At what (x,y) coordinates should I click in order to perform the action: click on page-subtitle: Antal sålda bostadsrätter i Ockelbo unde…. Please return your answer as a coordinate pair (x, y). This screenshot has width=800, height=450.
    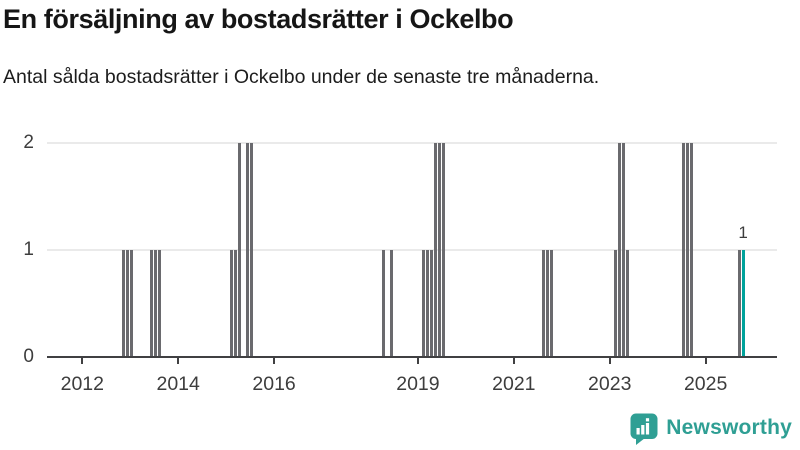
    Looking at the image, I should click on (301, 77).